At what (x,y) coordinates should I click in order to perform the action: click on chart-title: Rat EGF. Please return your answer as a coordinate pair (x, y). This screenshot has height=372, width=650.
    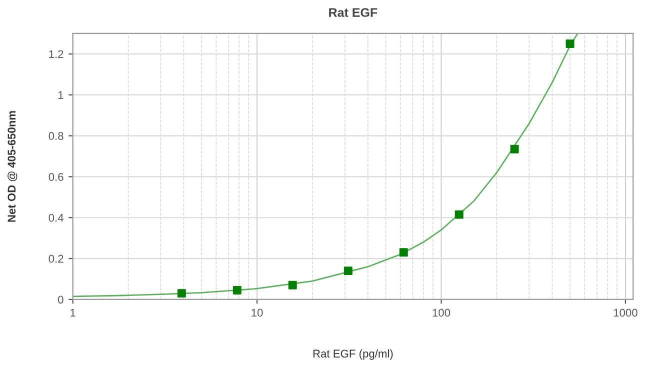
    Looking at the image, I should click on (353, 12).